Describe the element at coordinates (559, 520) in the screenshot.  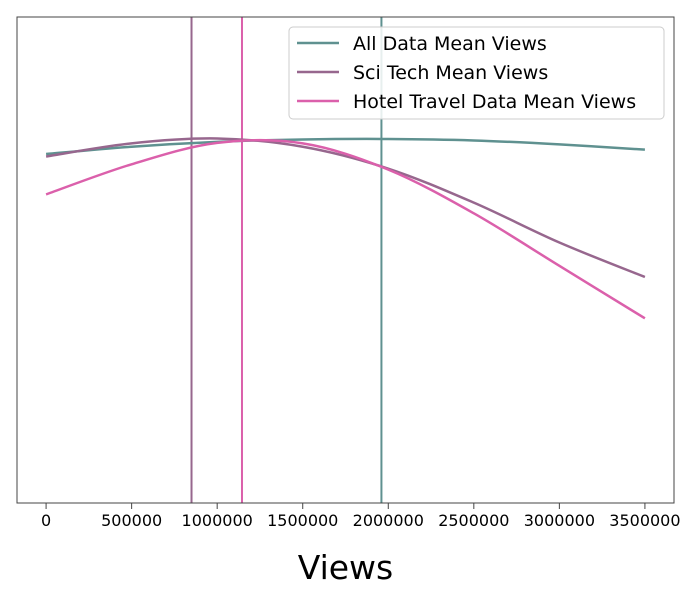
I see `x-tick-label: 3000000` at that location.